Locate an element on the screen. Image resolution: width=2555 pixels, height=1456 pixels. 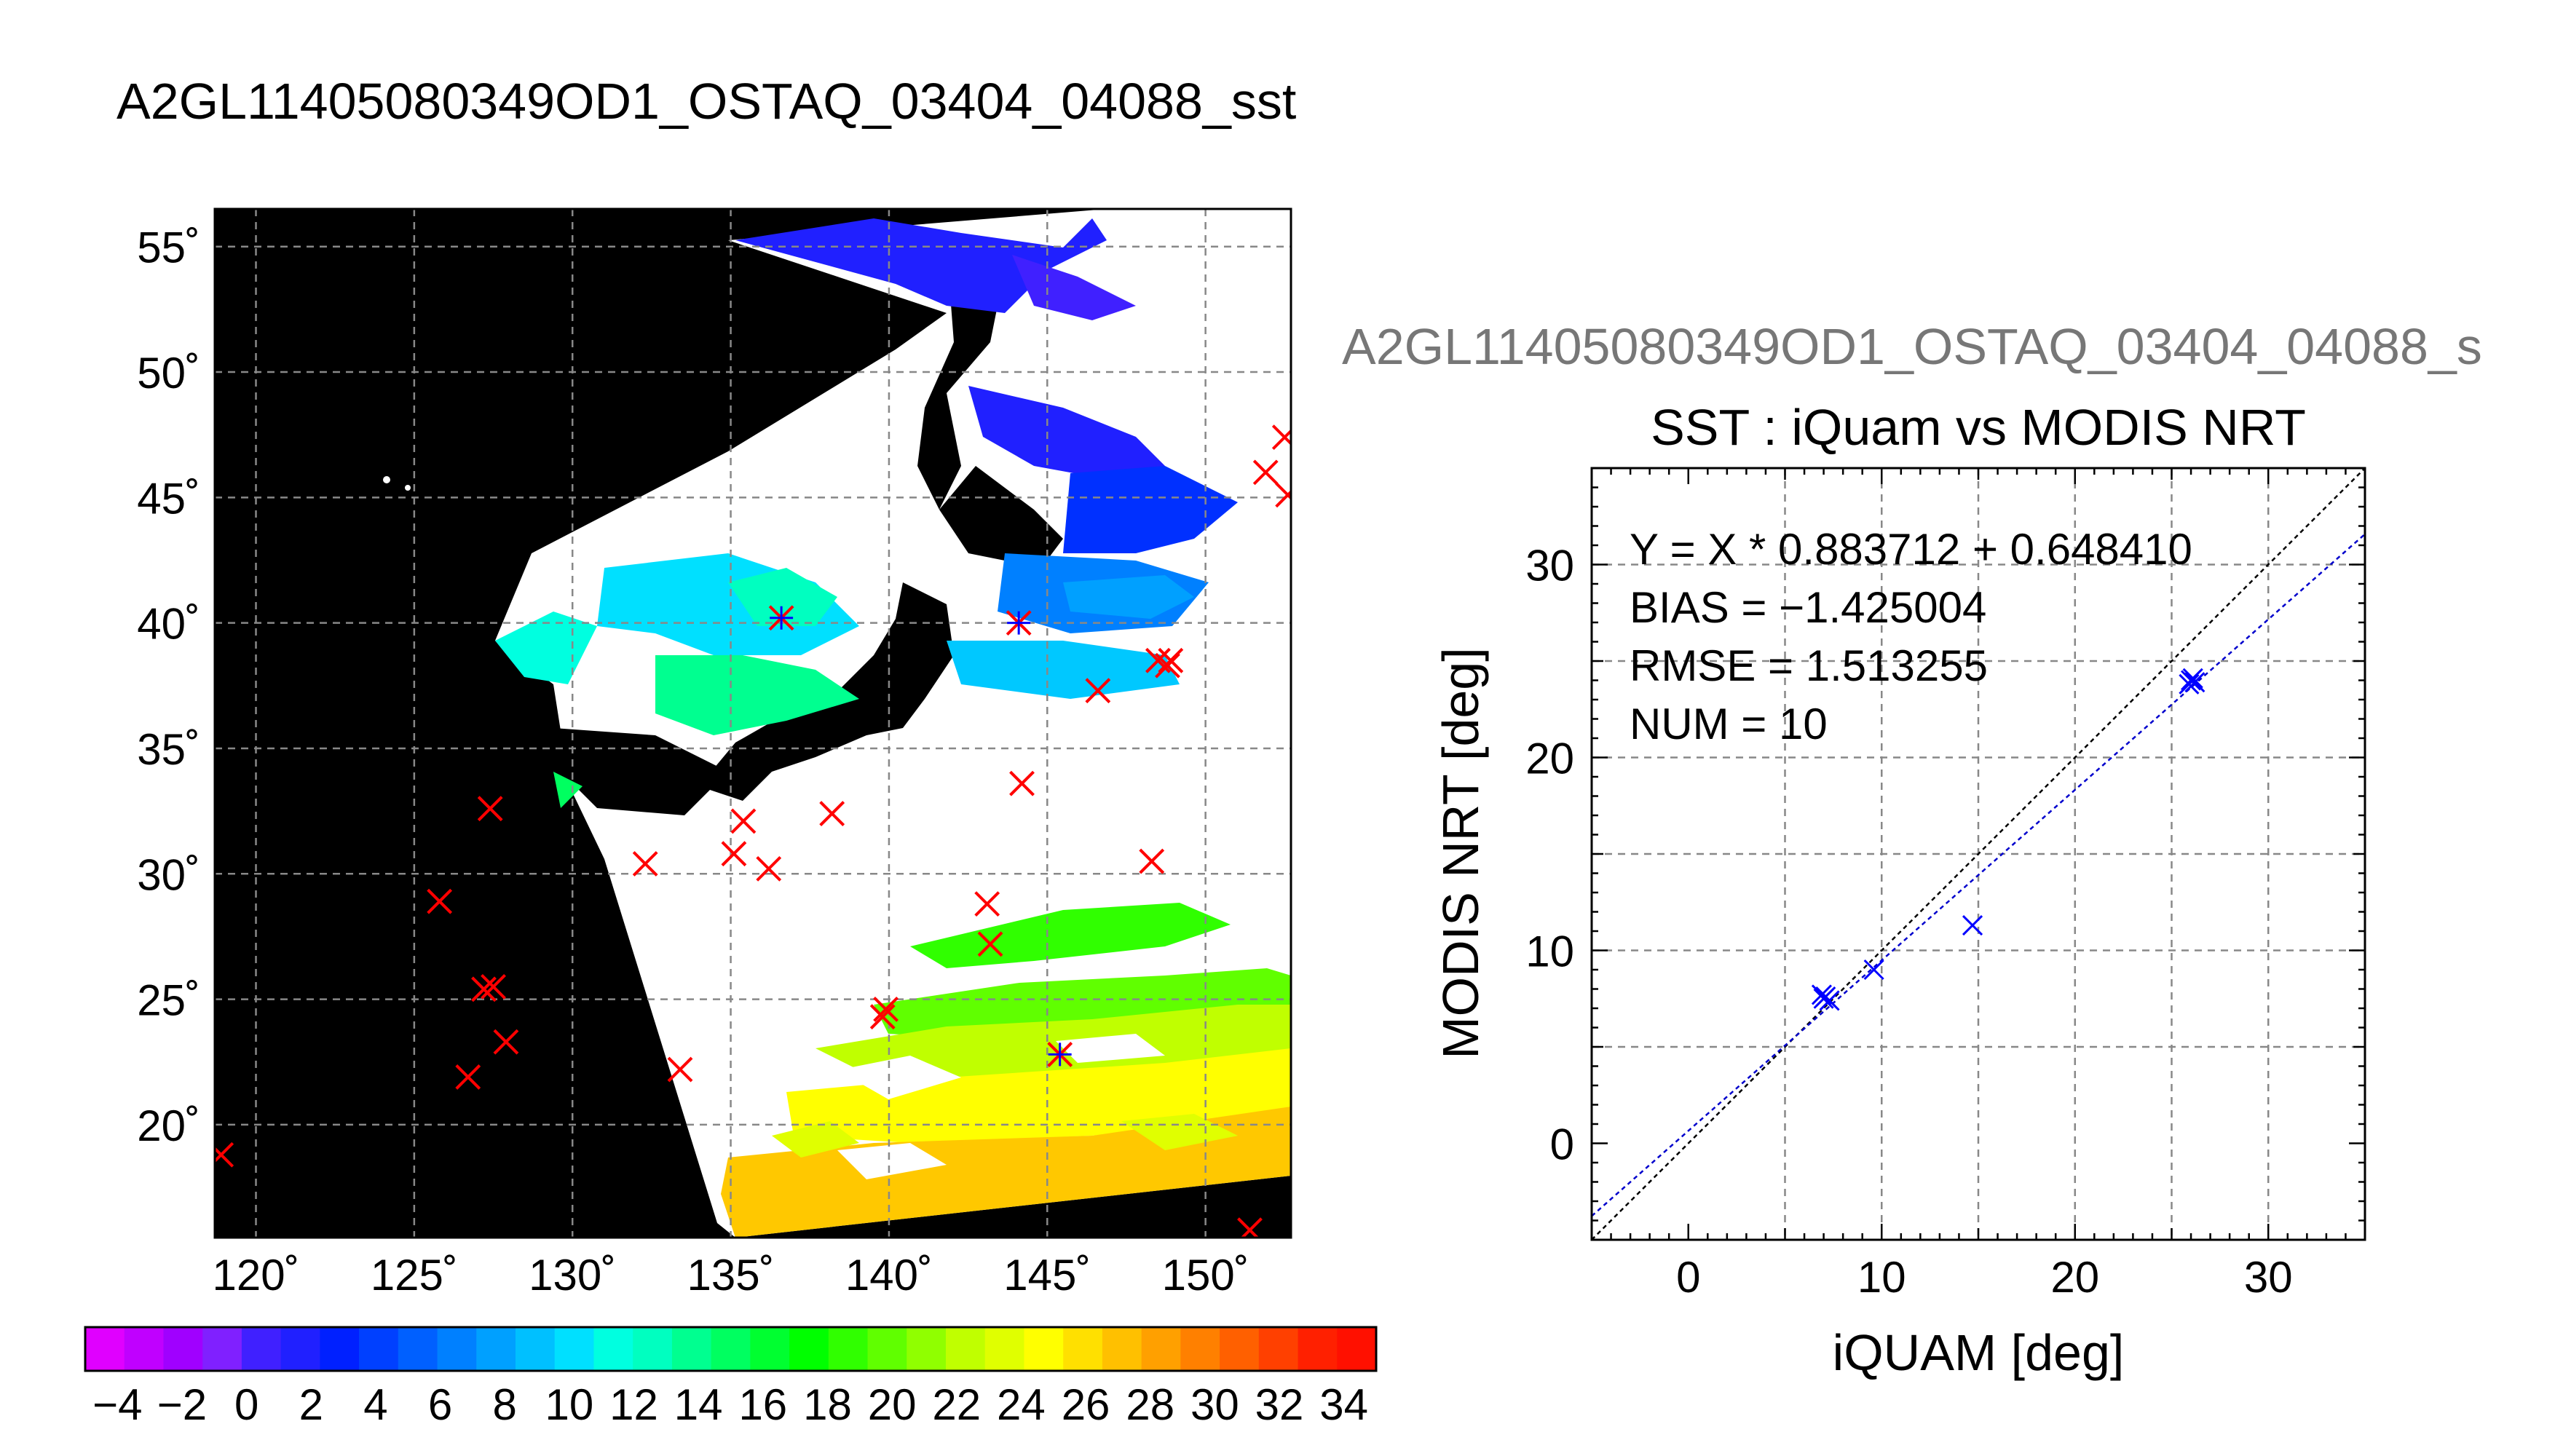
colorbar-label: 24 is located at coordinates (1021, 1404).